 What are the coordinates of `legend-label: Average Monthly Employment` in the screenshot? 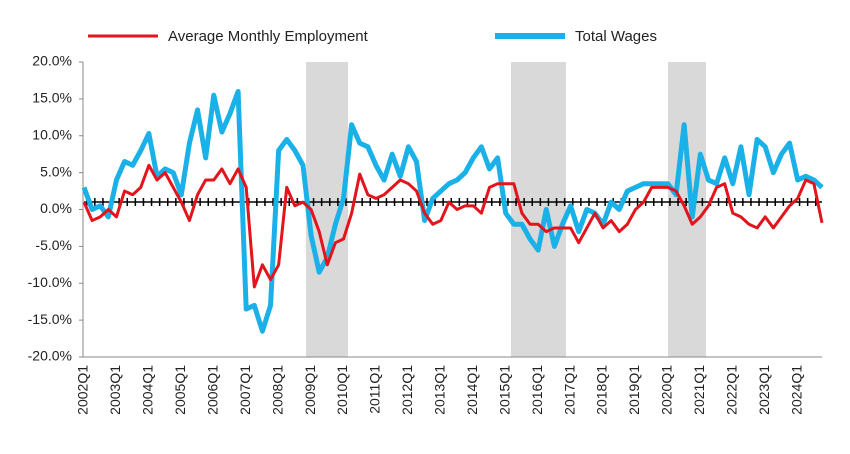 It's located at (268, 36).